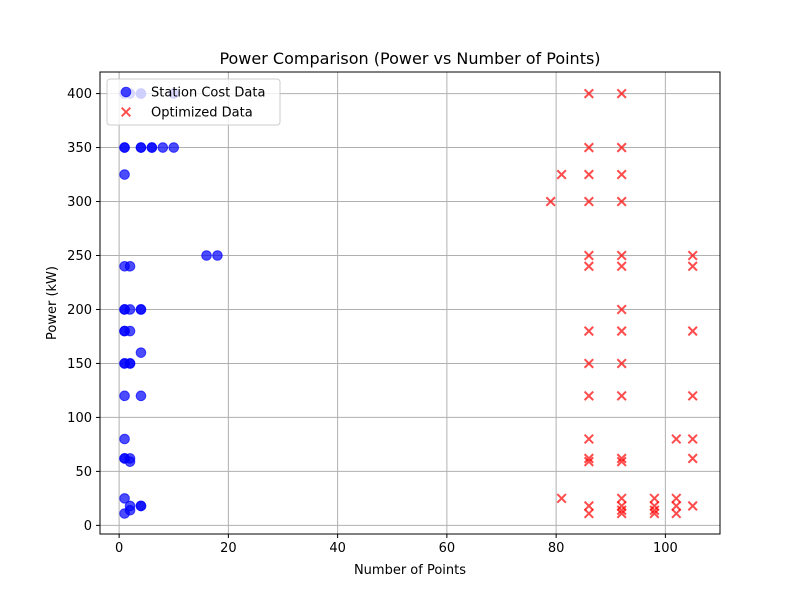 This screenshot has height=600, width=800. I want to click on y-tick-label: 0, so click(88, 526).